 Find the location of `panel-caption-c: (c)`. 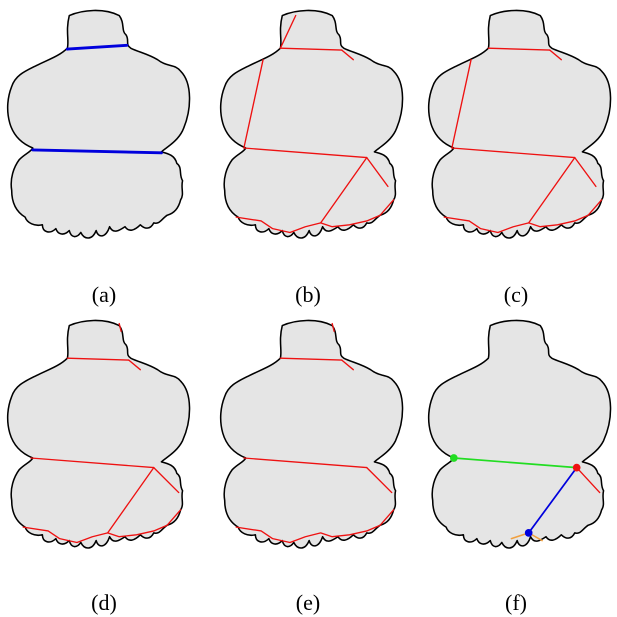

panel-caption-c: (c) is located at coordinates (516, 294).